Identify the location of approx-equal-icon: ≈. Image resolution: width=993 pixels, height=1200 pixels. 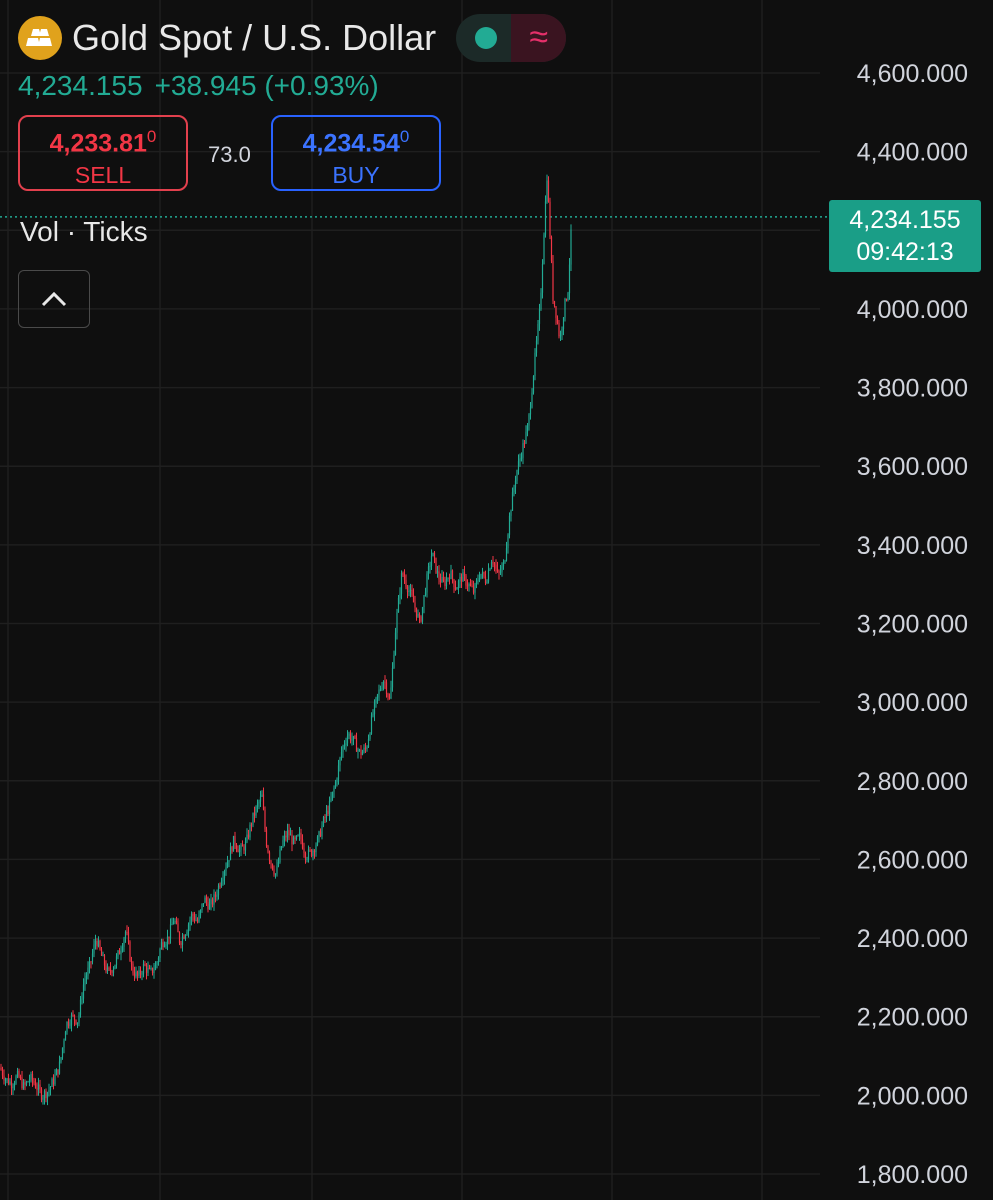
(539, 38).